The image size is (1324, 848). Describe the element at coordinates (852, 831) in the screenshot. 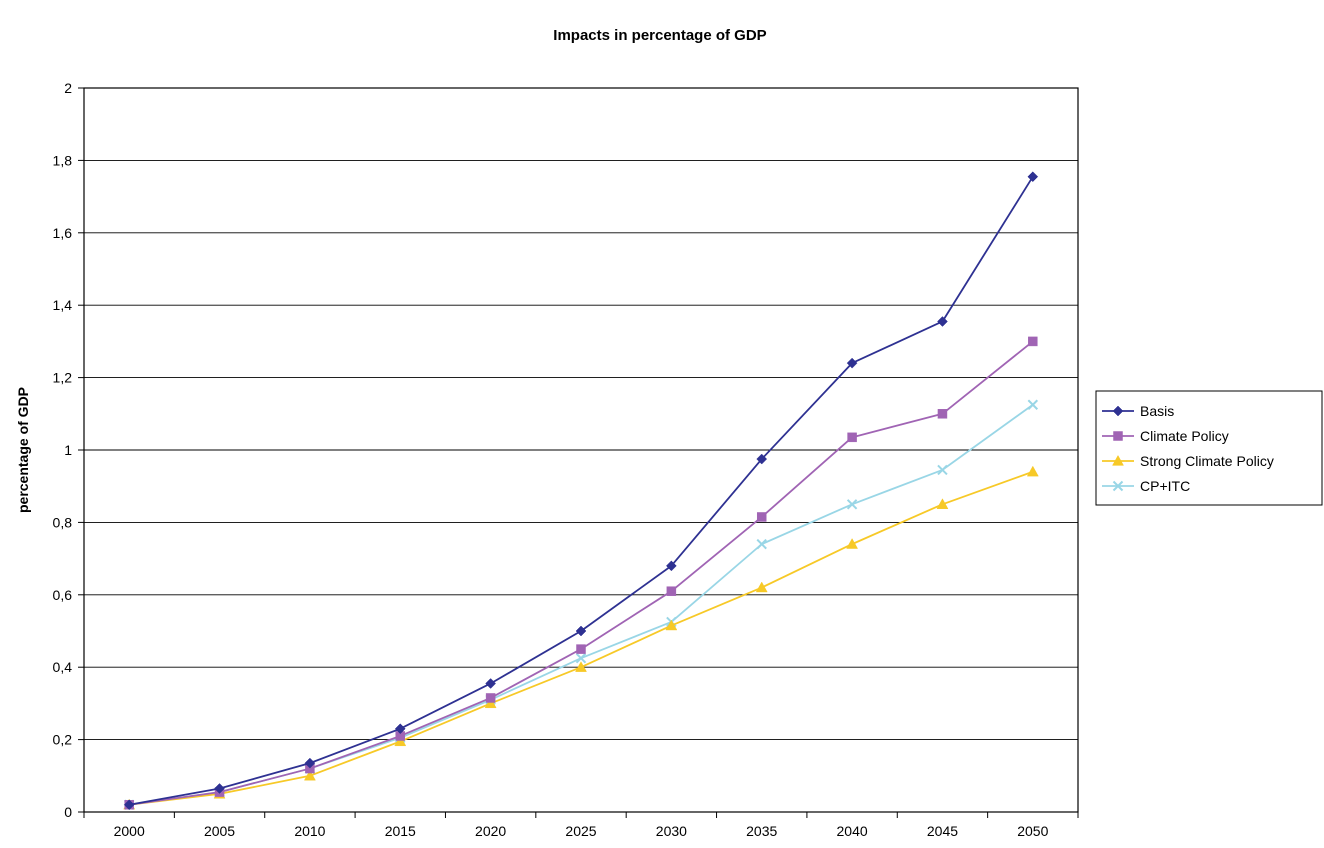

I see `x-tick-label: 2040` at that location.